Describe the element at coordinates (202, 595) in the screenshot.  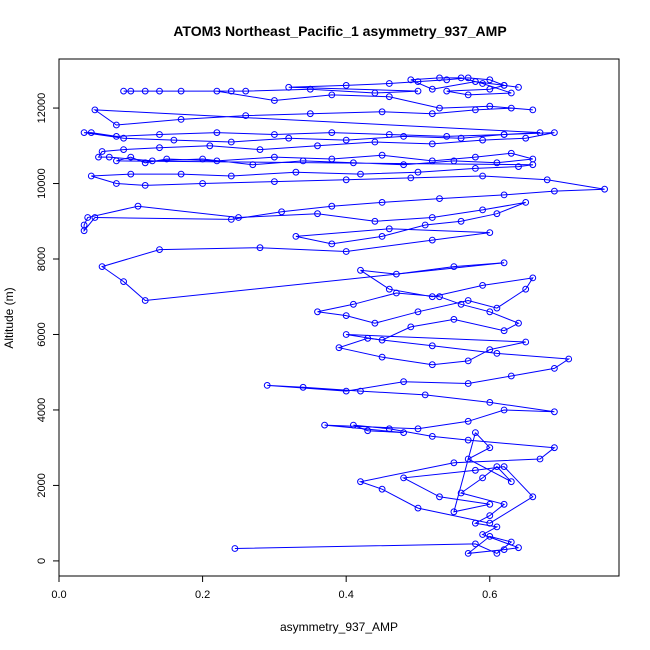
I see `x-tick-label: 0.2` at that location.